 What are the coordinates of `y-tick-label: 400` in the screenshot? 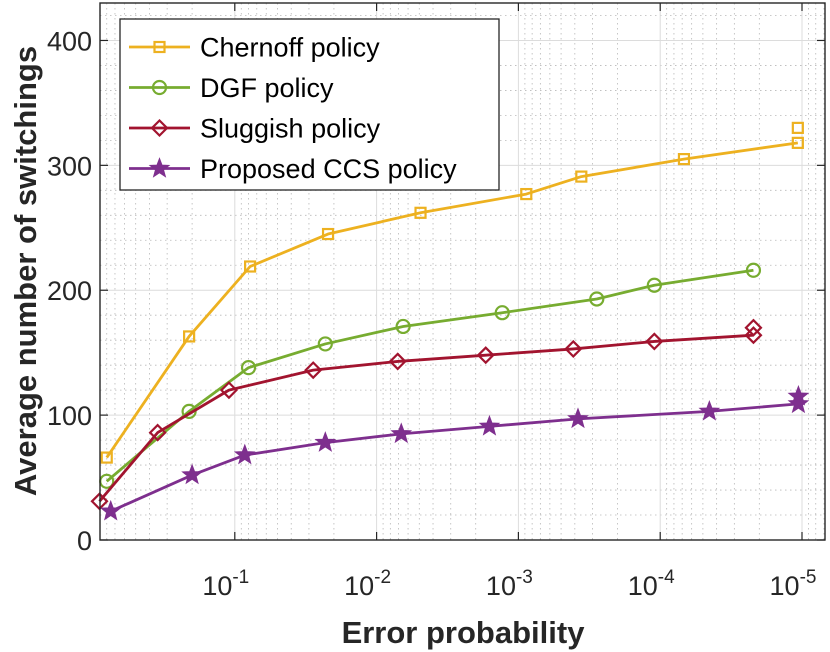 It's located at (69, 41).